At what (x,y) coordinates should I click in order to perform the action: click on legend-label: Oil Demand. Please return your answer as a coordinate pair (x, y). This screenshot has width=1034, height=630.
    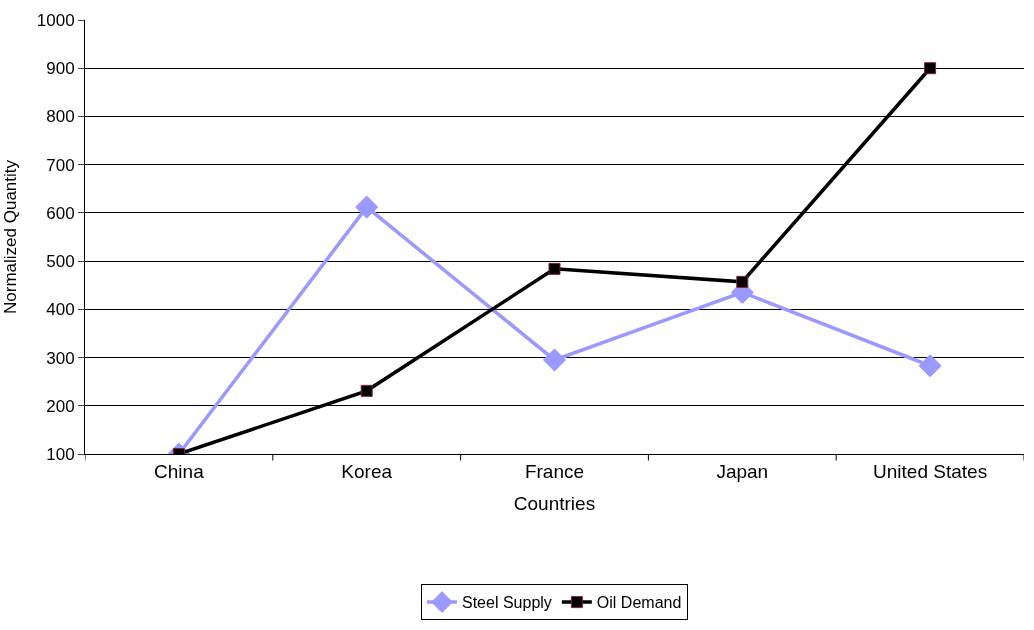
    Looking at the image, I should click on (639, 603).